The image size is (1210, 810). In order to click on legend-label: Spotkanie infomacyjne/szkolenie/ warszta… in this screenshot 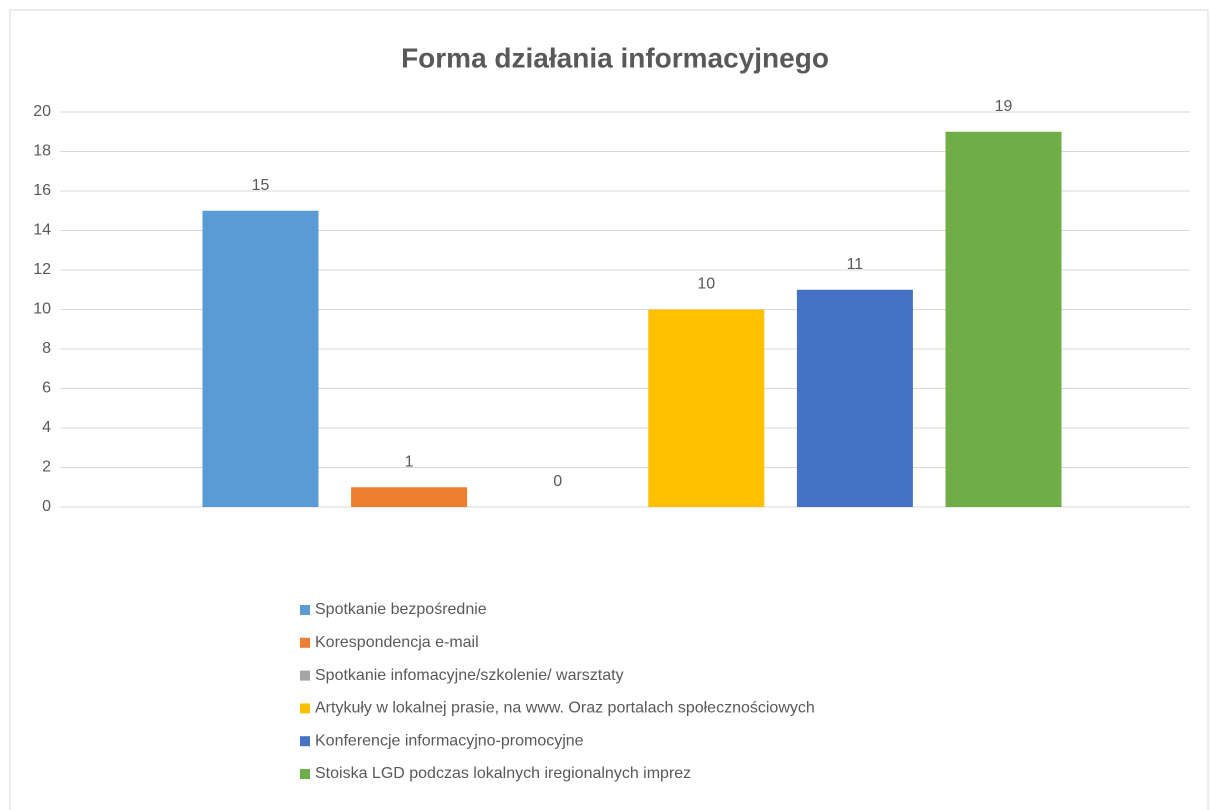, I will do `click(469, 675)`.